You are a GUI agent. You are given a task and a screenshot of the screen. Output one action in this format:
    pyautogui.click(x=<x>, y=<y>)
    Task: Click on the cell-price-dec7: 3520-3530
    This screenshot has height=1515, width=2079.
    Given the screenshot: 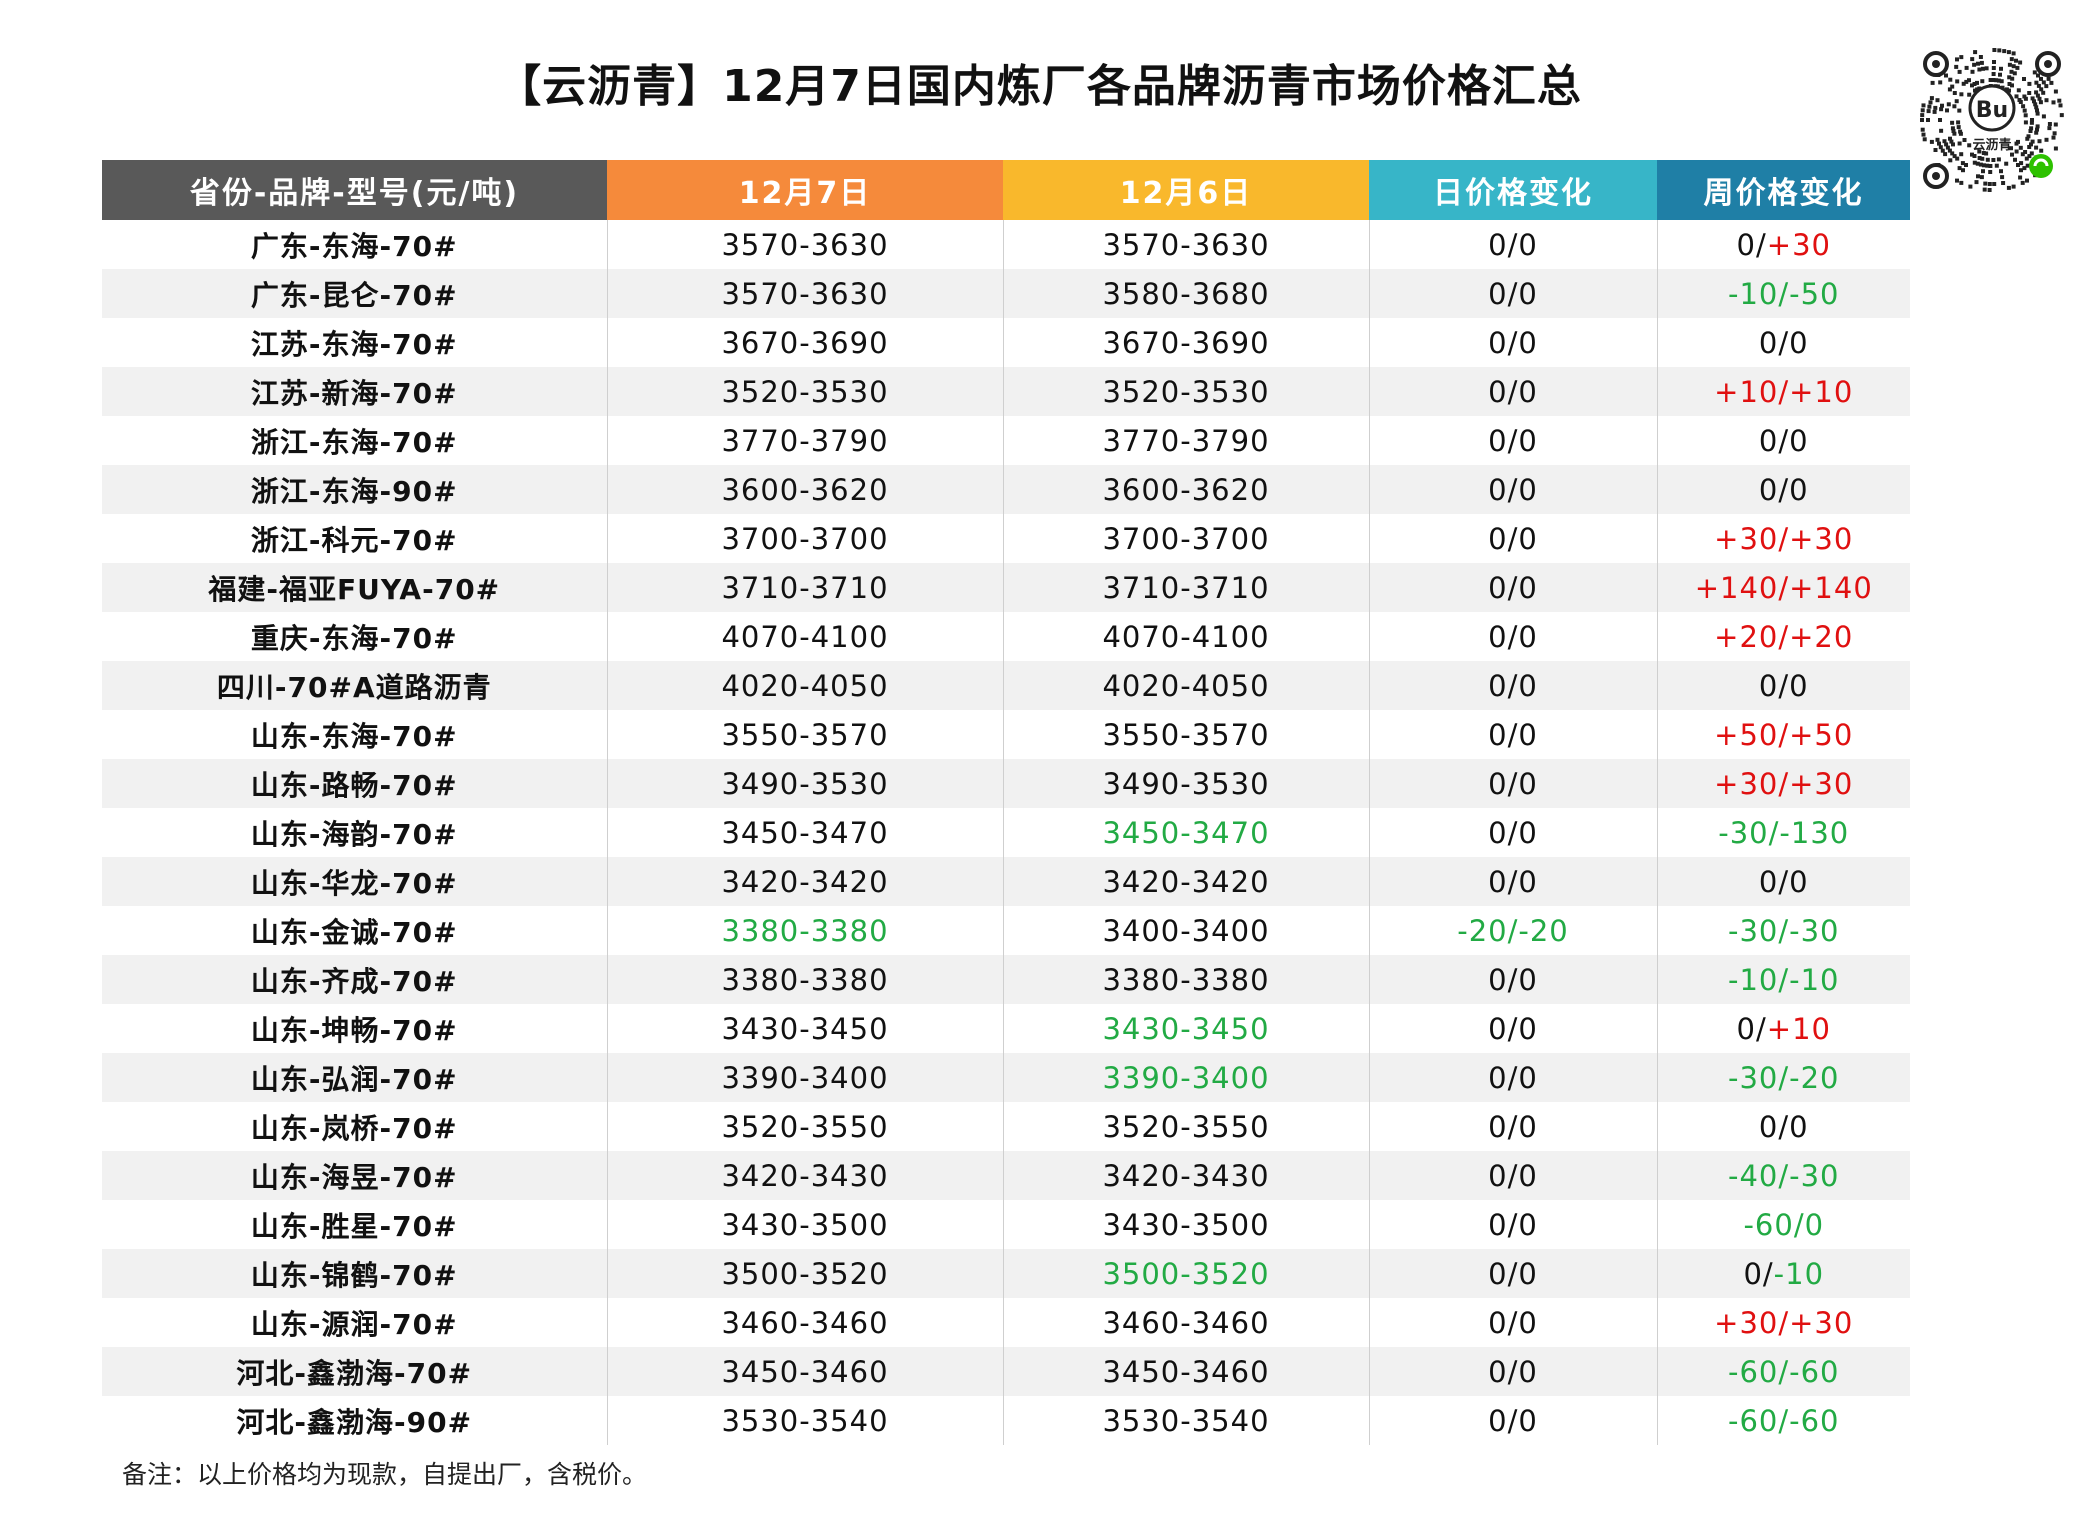 What is the action you would take?
    pyautogui.click(x=805, y=391)
    